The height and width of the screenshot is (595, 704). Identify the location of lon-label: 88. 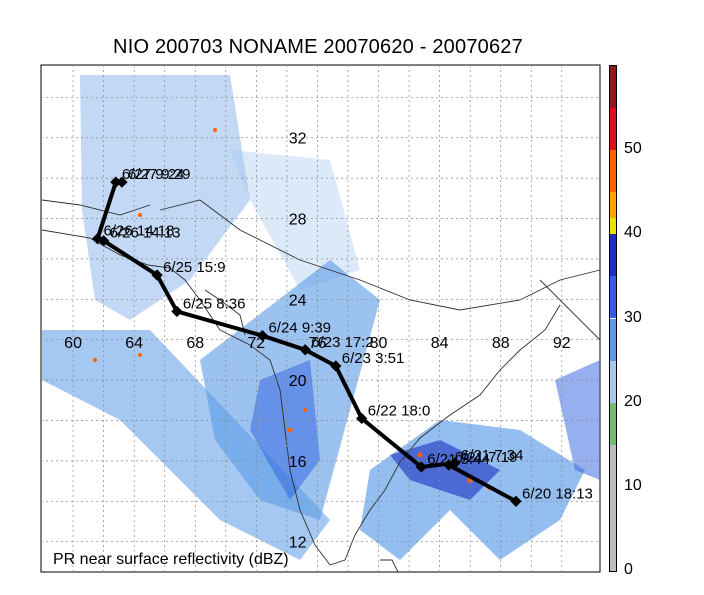
(501, 343).